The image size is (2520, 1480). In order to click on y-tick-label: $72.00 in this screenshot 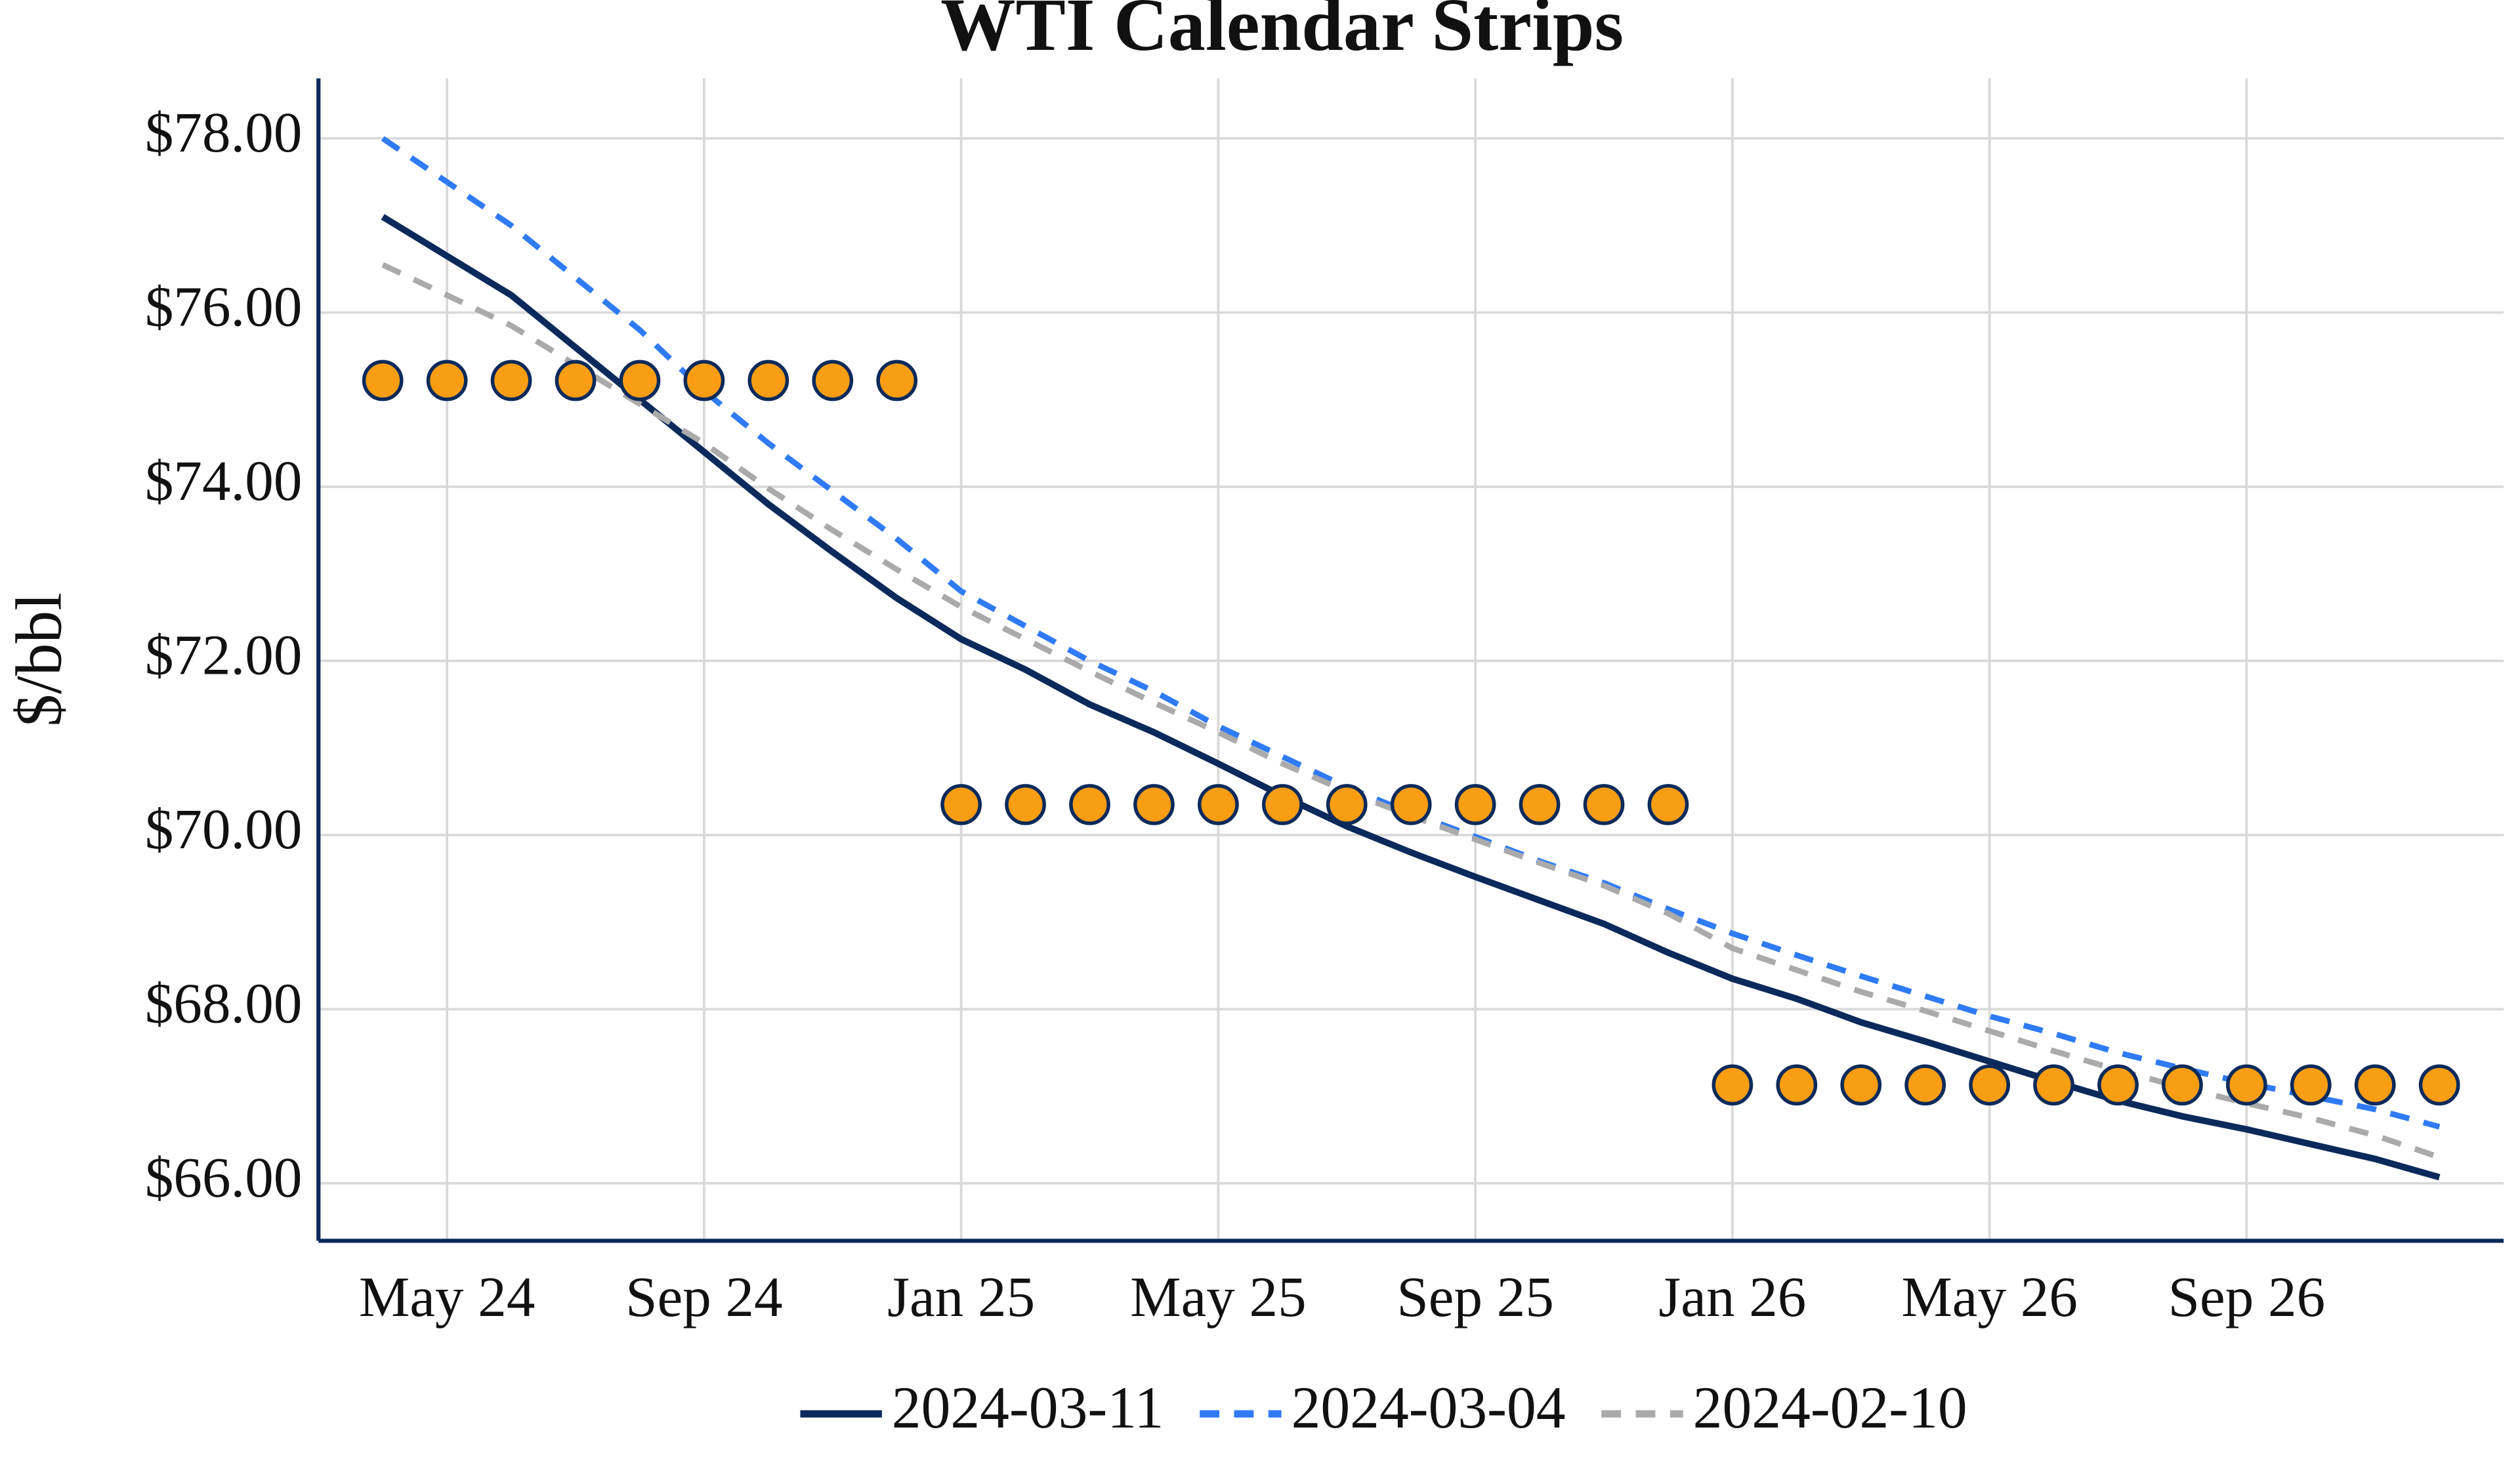, I will do `click(224, 654)`.